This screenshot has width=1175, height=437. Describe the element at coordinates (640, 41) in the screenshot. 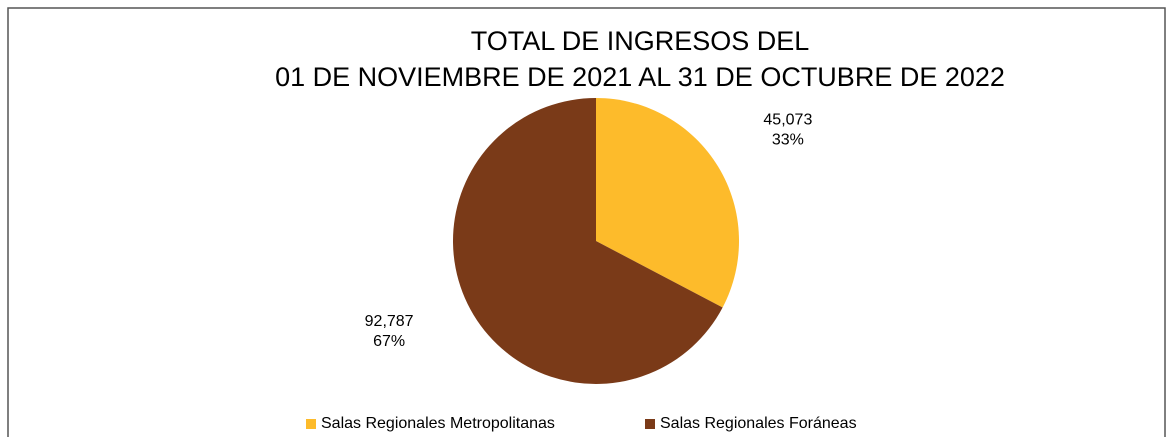

I see `chart-title: TOTAL DE INGRESOS DEL` at that location.